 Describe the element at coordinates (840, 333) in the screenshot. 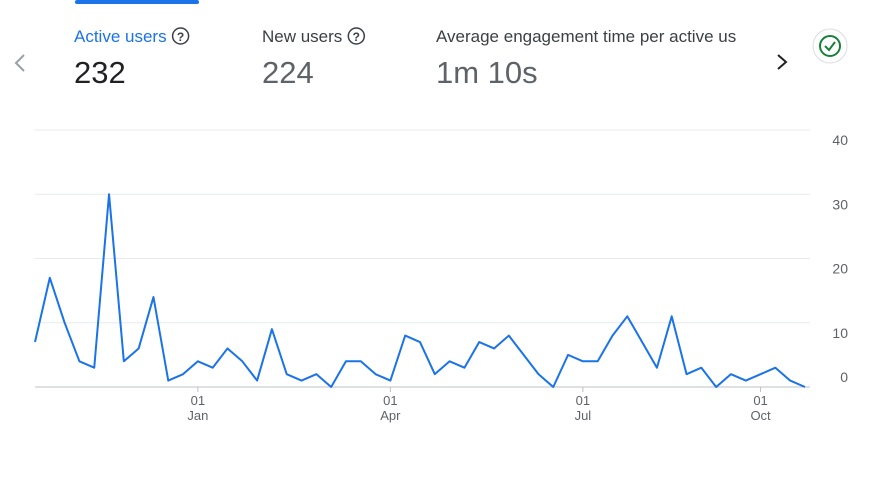

I see `y-tick-label: 10` at that location.